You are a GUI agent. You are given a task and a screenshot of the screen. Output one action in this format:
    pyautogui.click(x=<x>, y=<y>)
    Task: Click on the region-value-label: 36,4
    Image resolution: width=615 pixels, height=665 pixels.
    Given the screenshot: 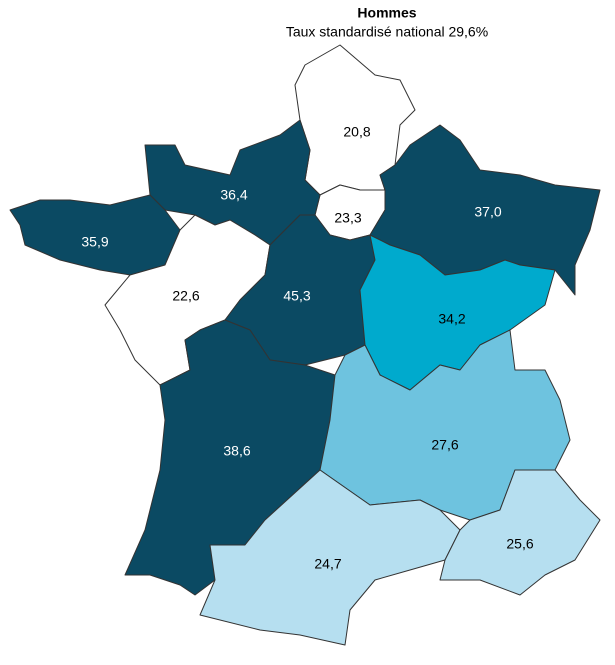 What is the action you would take?
    pyautogui.click(x=233, y=195)
    